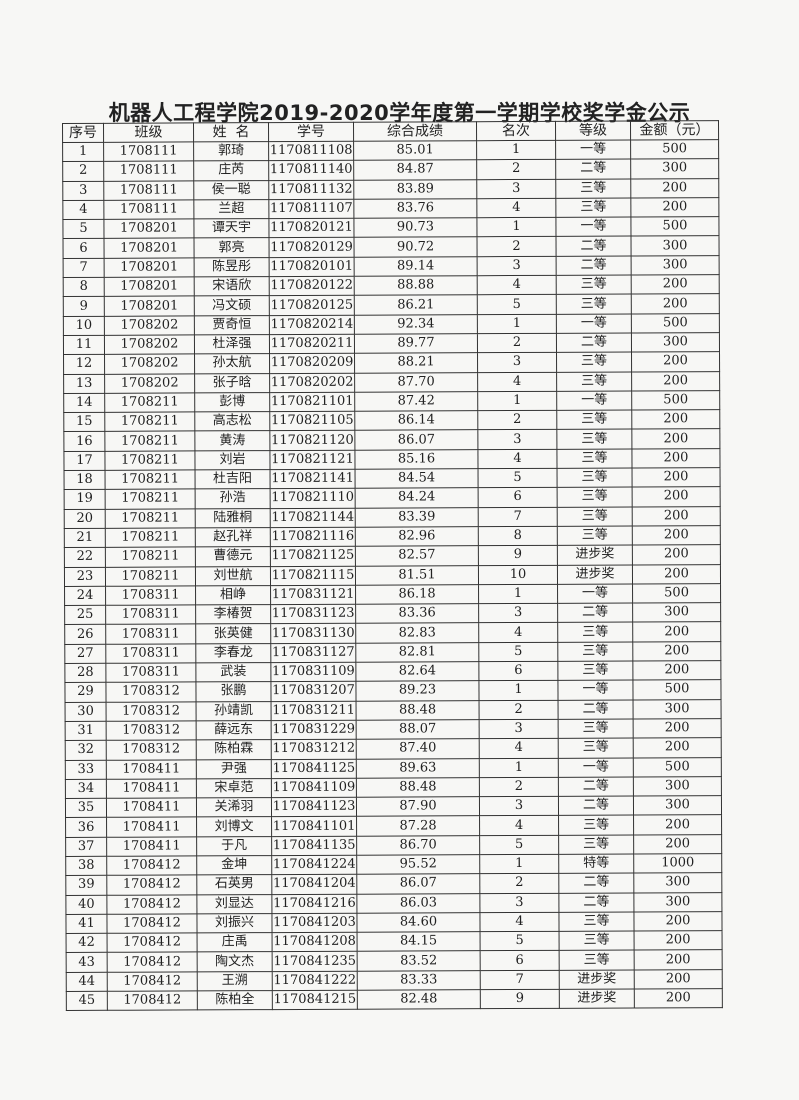  Describe the element at coordinates (314, 749) in the screenshot. I see `cell-student-id: 1170831212` at that location.